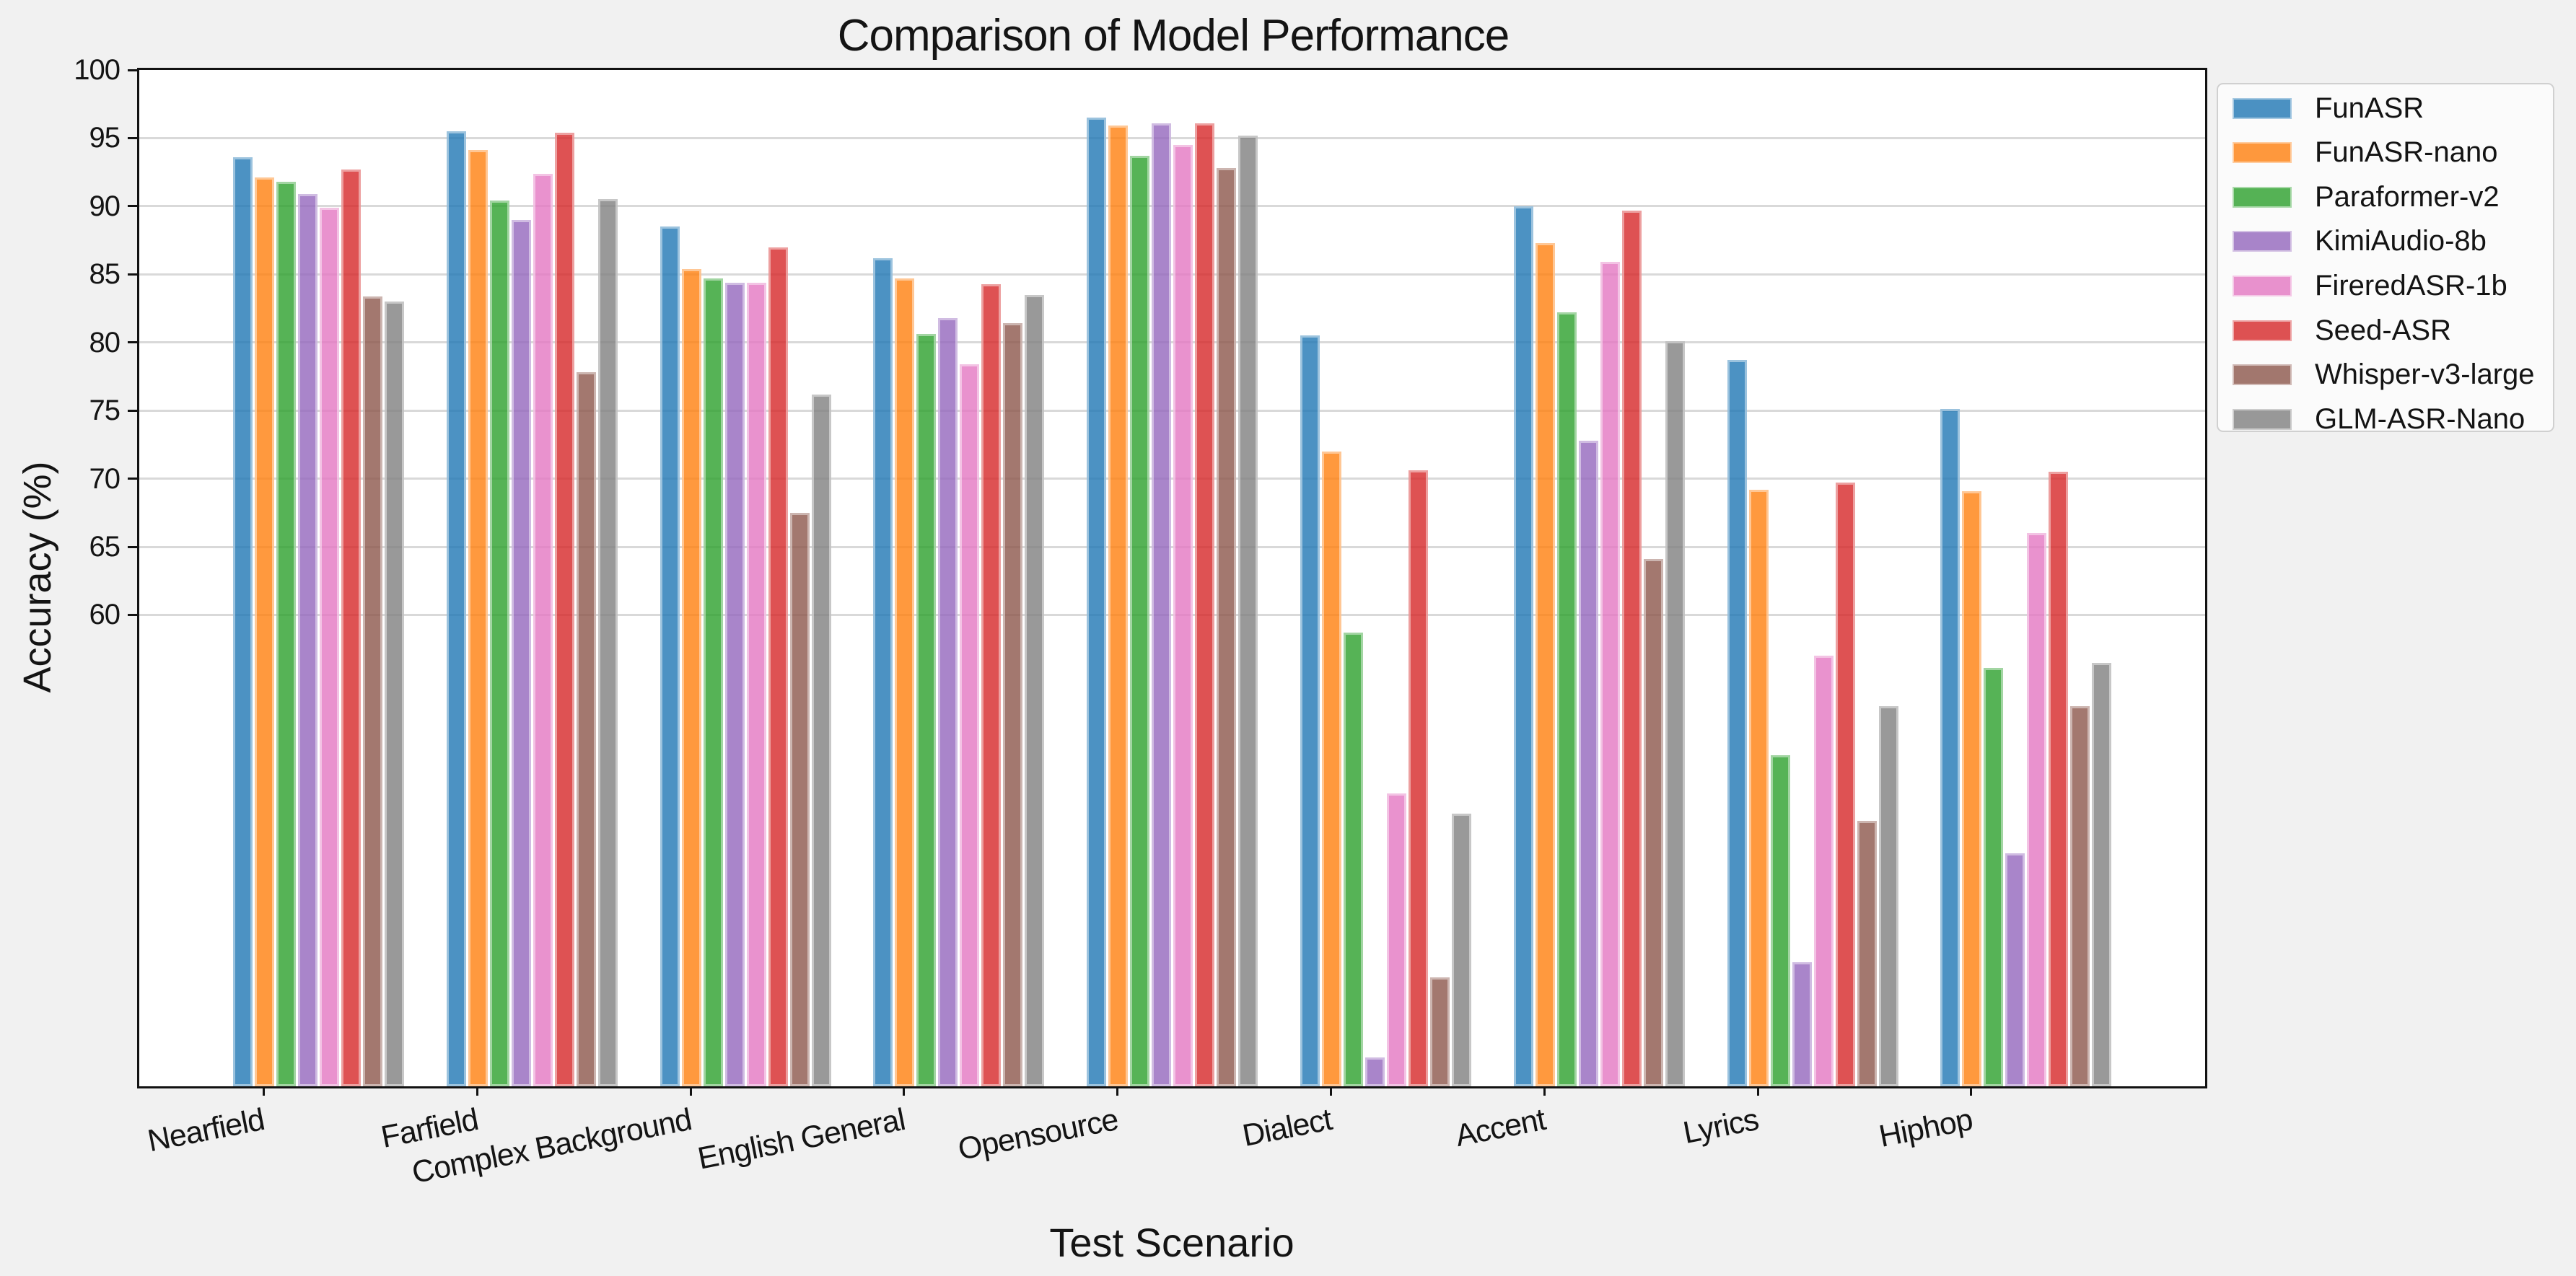 Image resolution: width=2576 pixels, height=1276 pixels. What do you see at coordinates (1171, 1242) in the screenshot?
I see `x-axis-label: Test Scenario` at bounding box center [1171, 1242].